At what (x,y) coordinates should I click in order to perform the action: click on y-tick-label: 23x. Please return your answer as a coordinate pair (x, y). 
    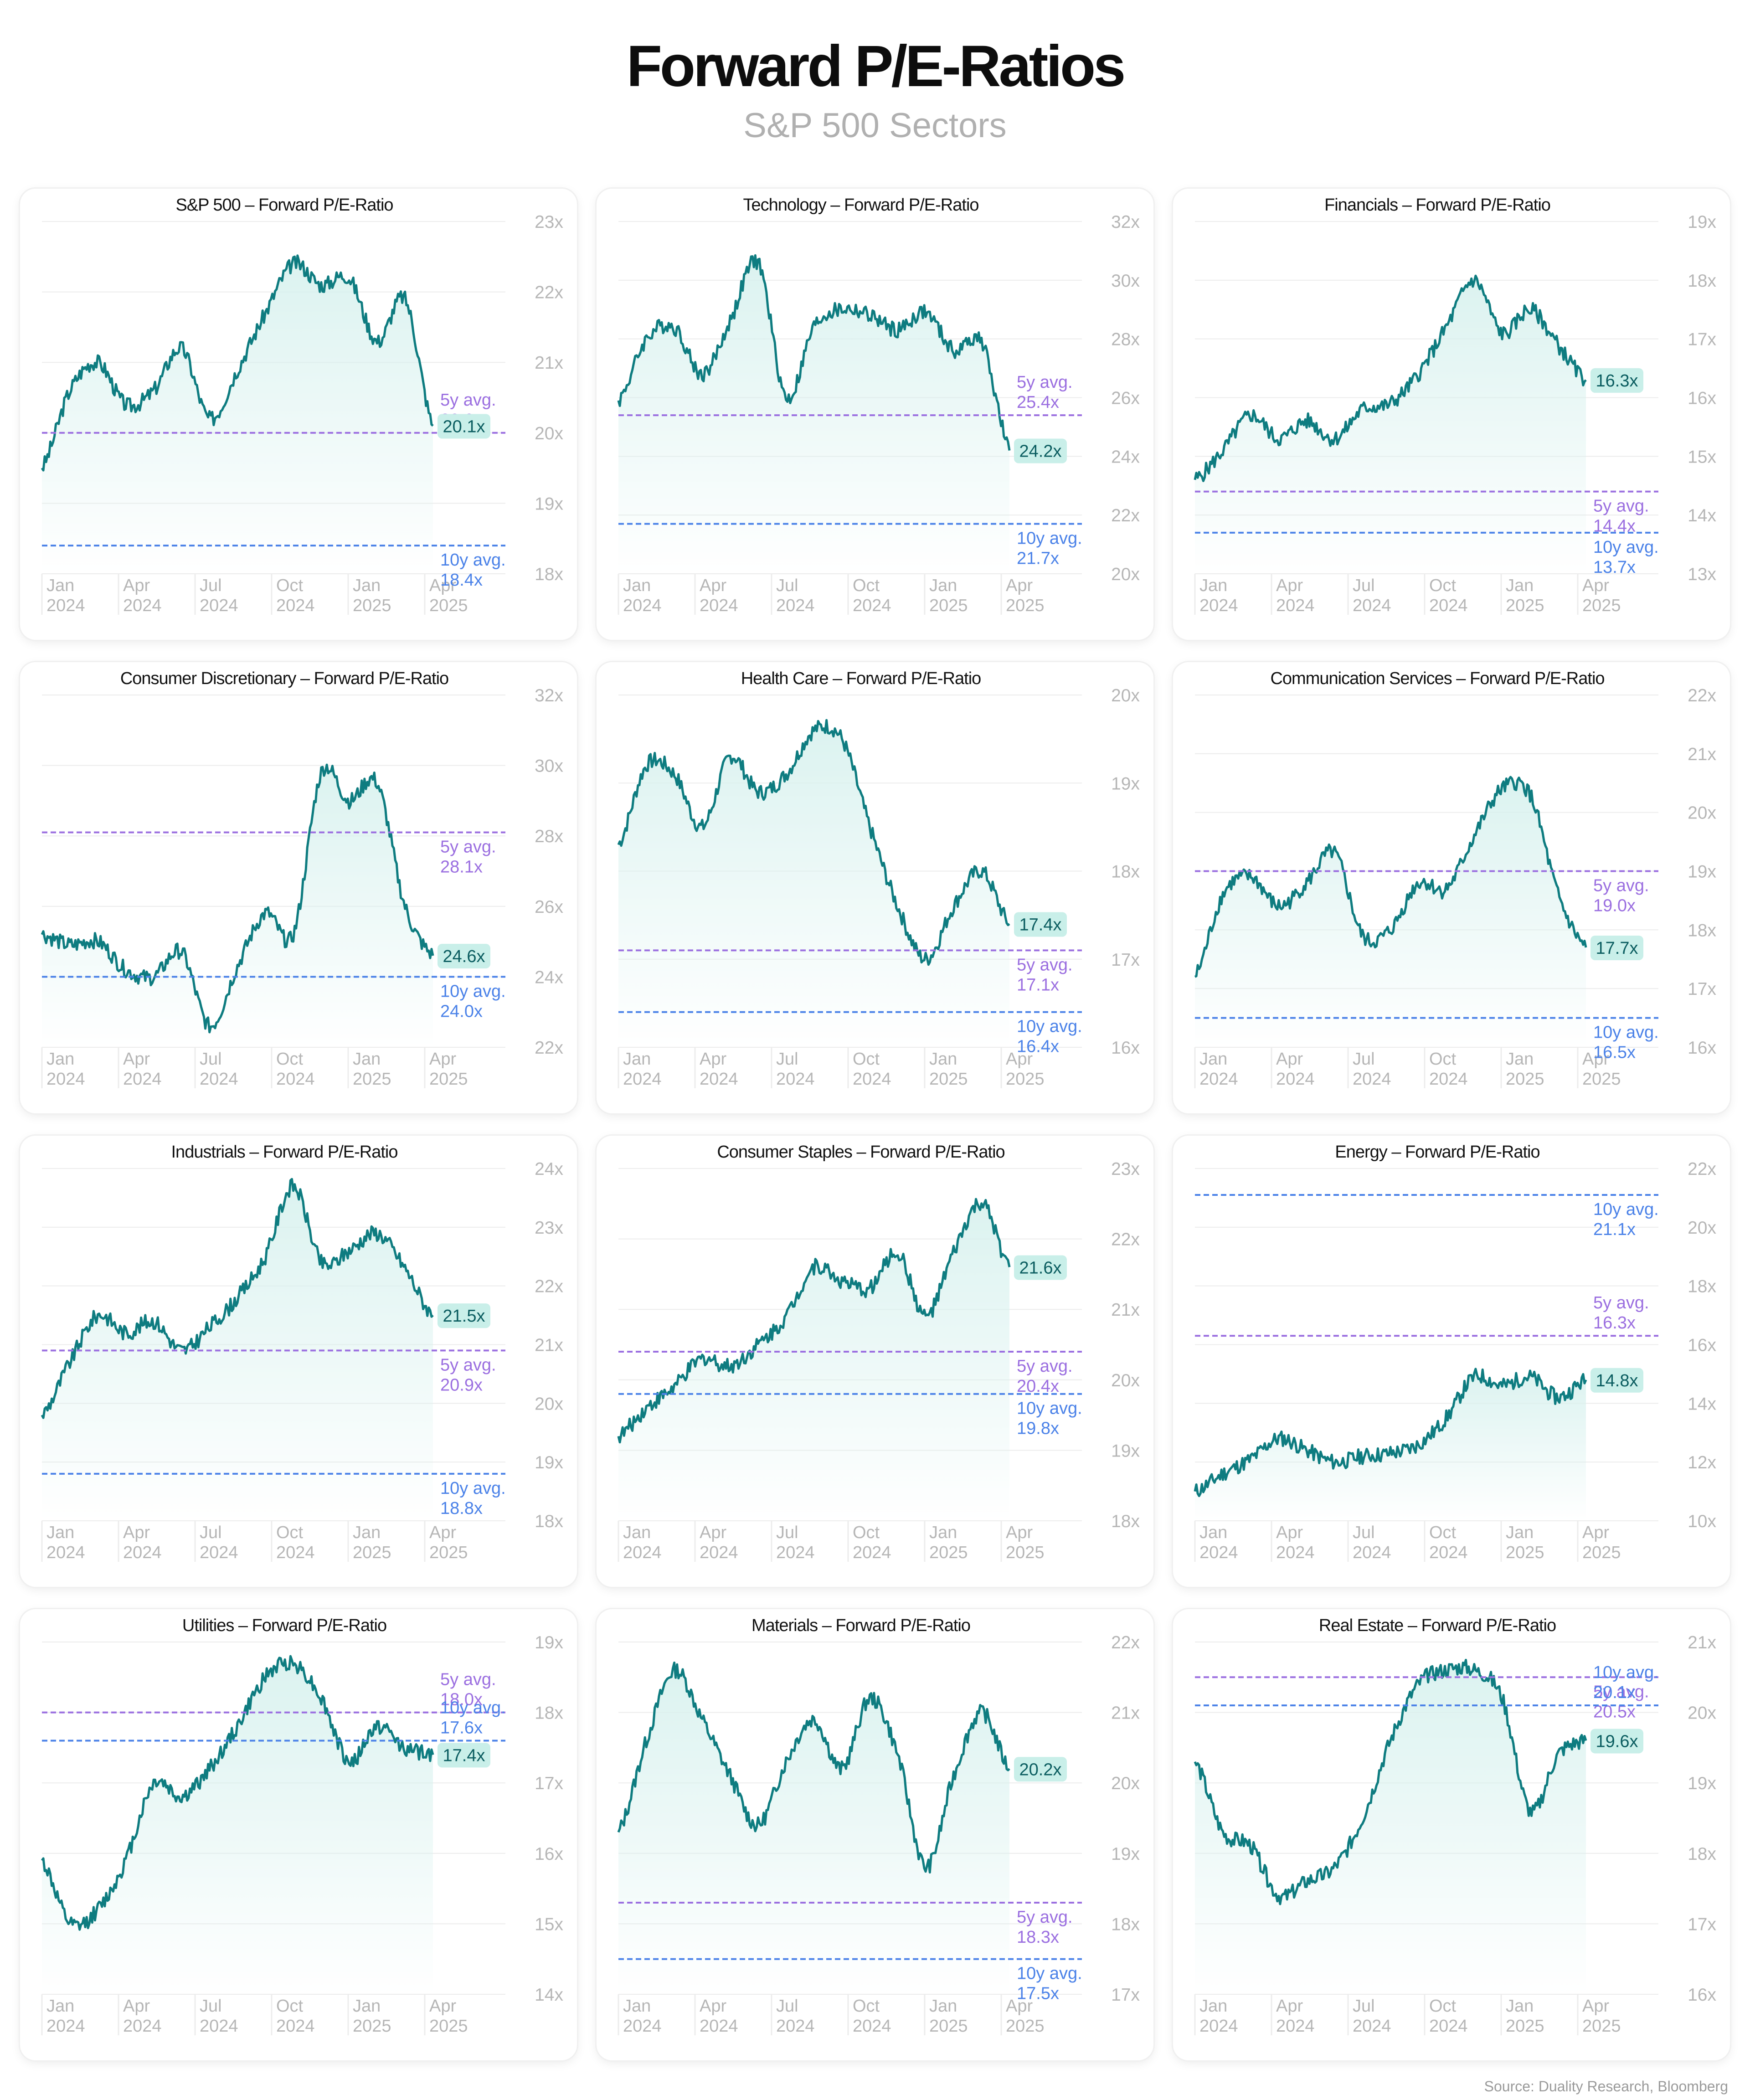
    Looking at the image, I should click on (549, 222).